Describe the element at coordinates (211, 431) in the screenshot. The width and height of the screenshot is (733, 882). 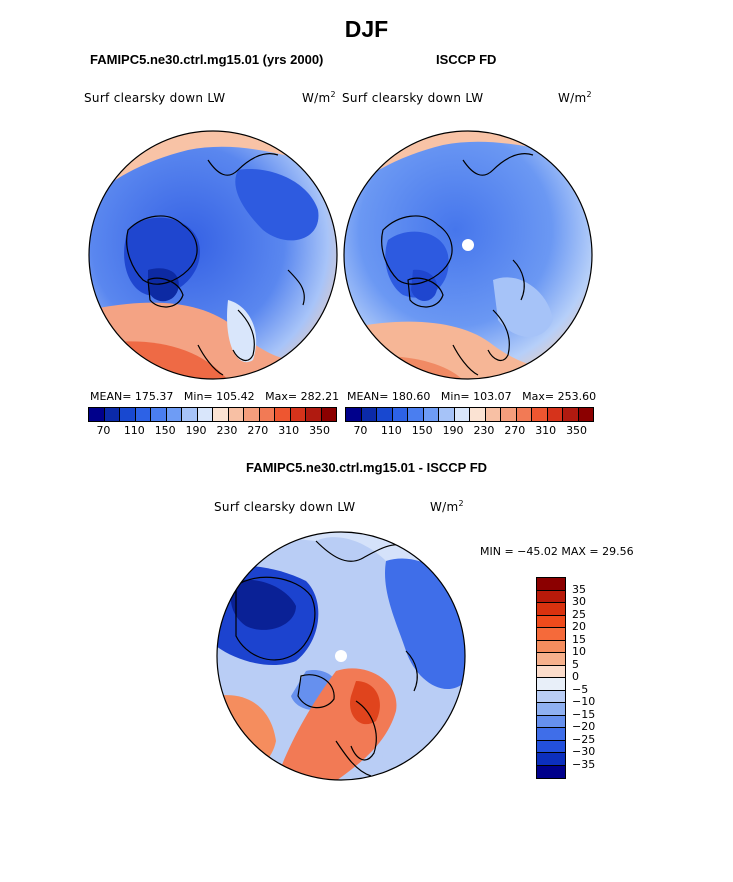
I see `left-colorbar-ticks: 70 110 150 190 230 270 310 350` at that location.